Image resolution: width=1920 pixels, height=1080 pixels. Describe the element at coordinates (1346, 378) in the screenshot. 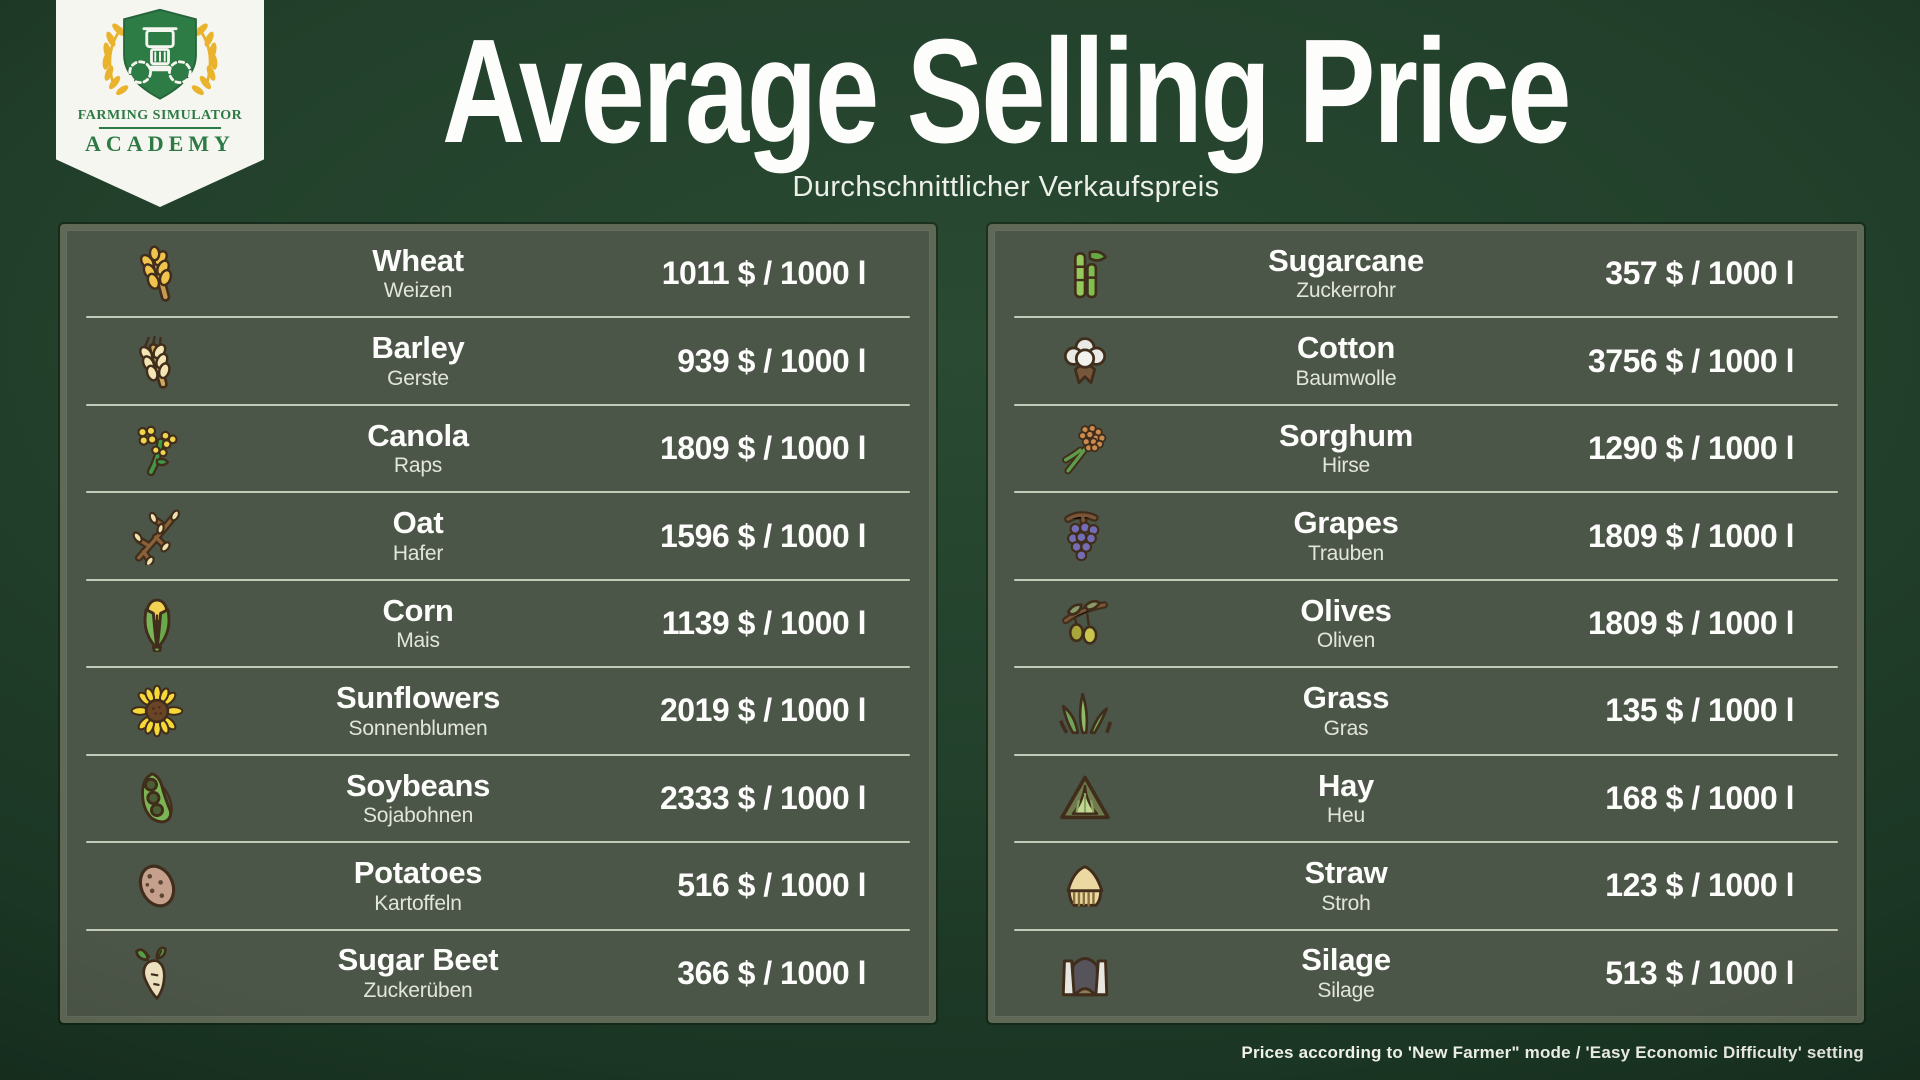

I see `crop-name-de: Baumwolle` at that location.